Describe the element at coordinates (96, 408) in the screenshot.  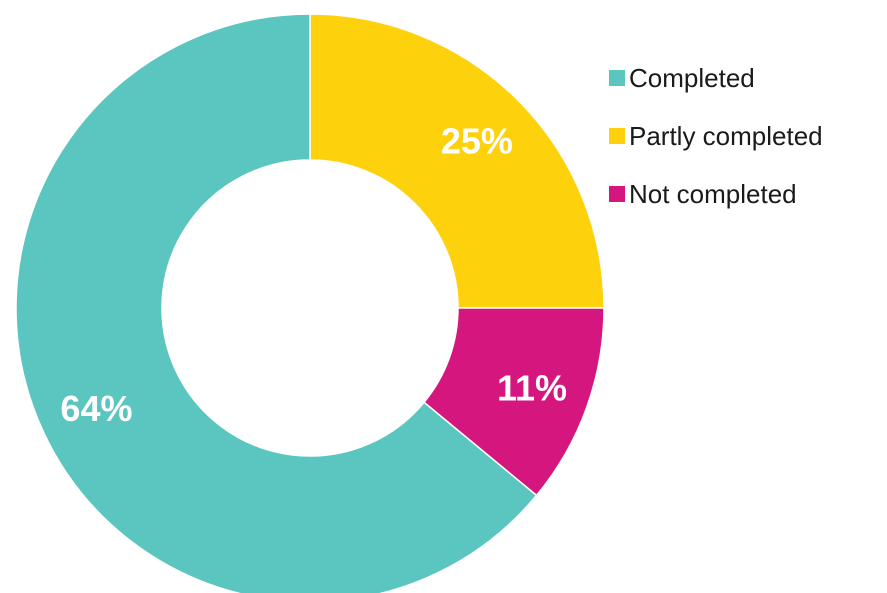
I see `data-label-completed: 64%` at that location.